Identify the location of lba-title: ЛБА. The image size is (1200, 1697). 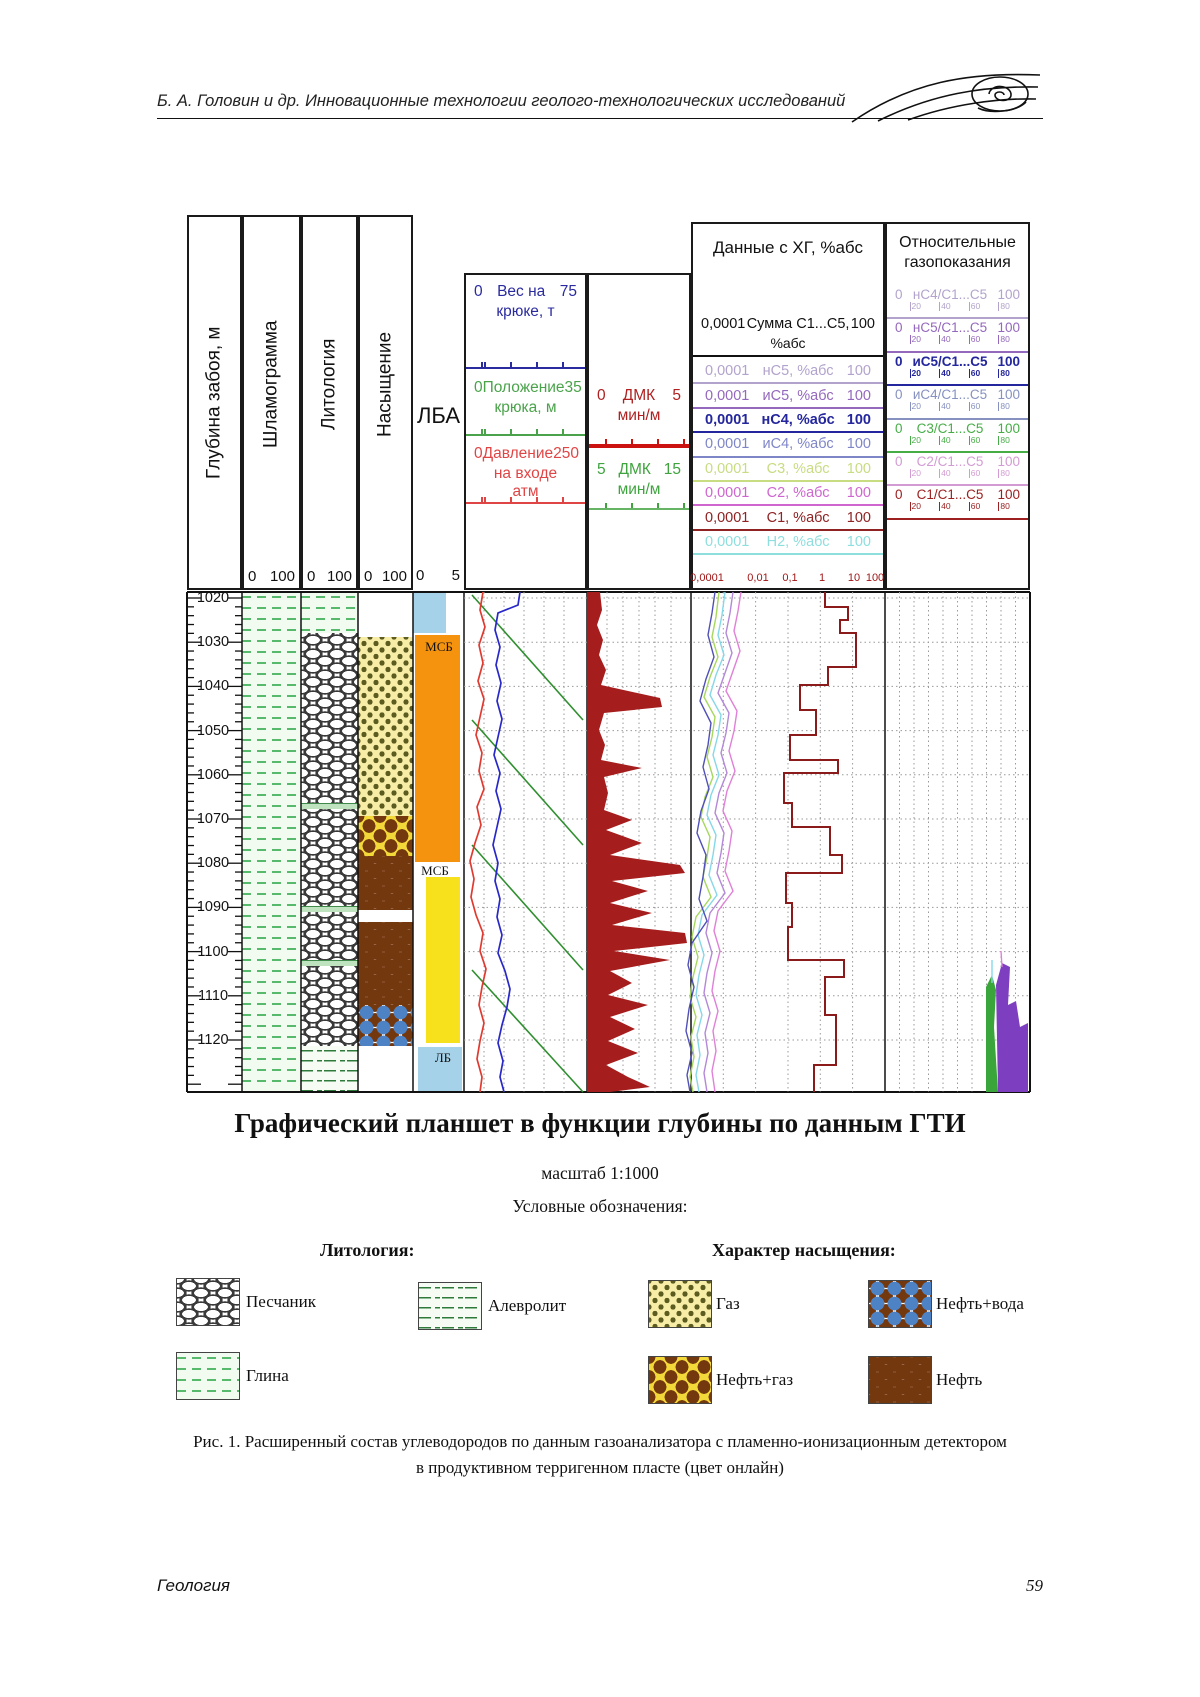
(438, 415).